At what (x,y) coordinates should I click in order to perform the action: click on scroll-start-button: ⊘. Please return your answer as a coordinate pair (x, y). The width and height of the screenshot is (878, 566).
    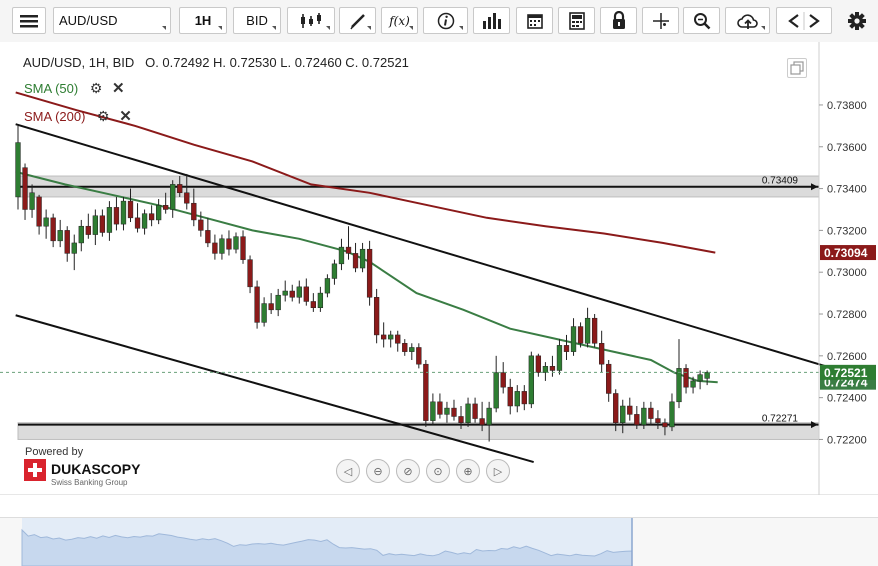
    Looking at the image, I should click on (408, 471).